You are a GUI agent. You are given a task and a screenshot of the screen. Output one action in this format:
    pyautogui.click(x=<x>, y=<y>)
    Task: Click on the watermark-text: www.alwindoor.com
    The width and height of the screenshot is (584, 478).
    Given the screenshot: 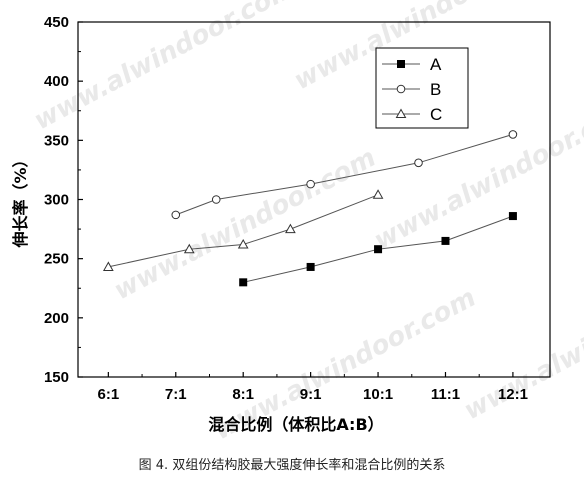 What is the action you would take?
    pyautogui.click(x=165, y=68)
    